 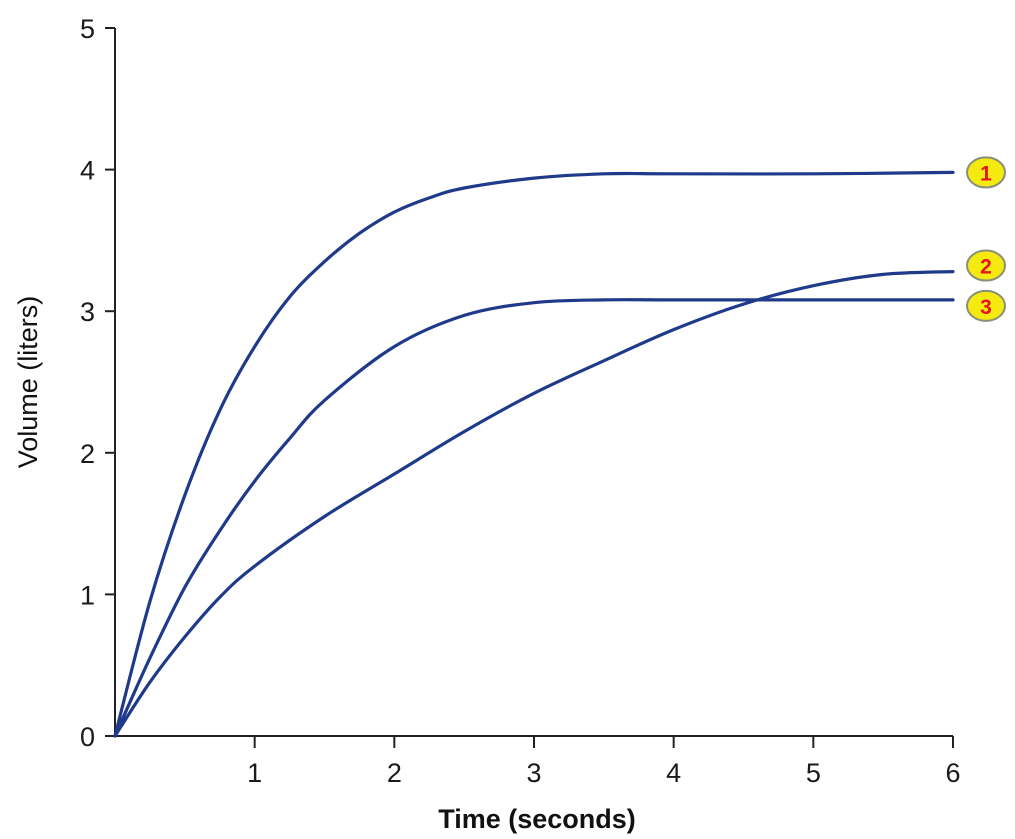 I want to click on series-badge-label-3: 3, so click(x=986, y=307).